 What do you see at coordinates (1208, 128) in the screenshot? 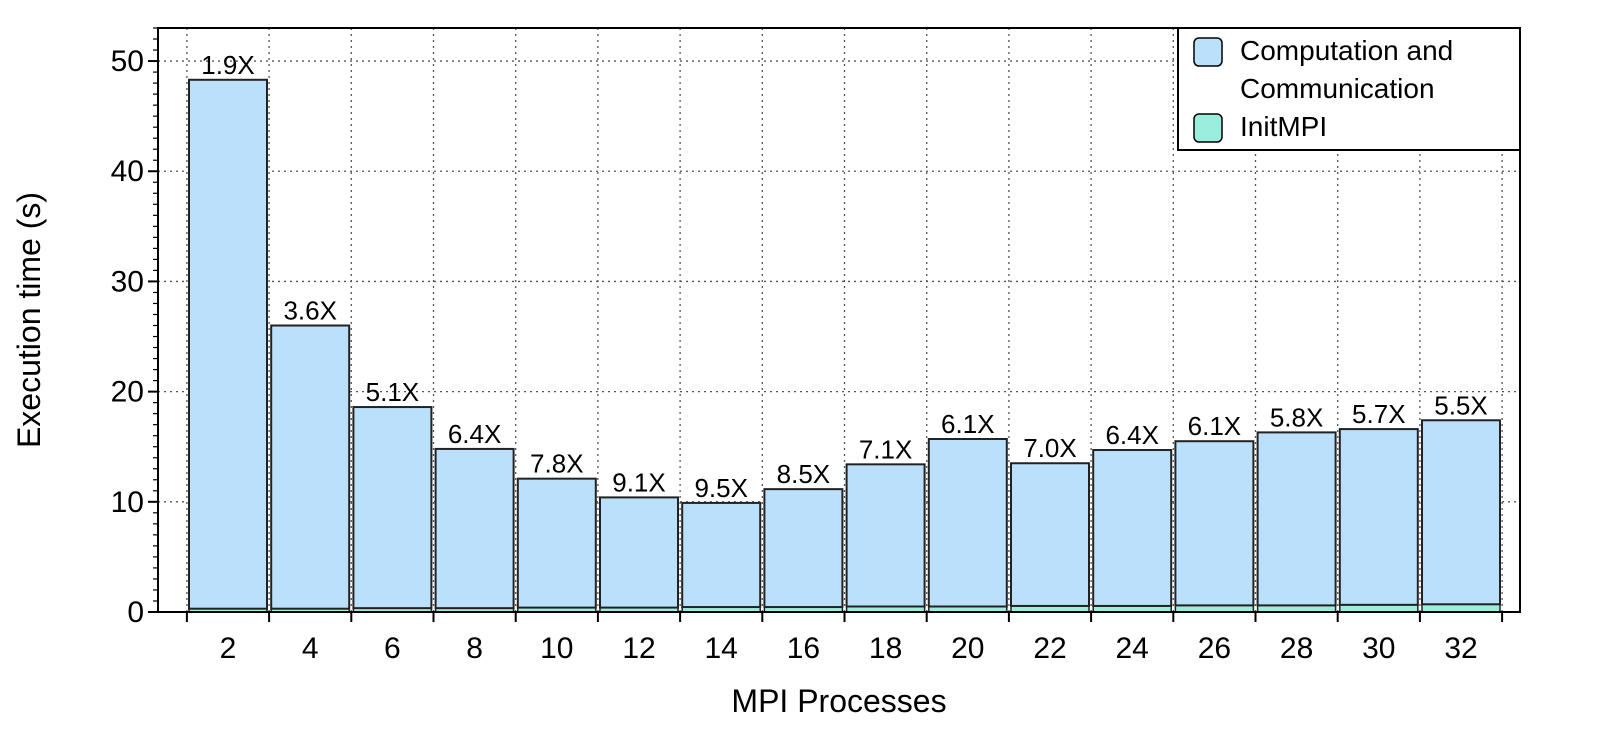
I see `legend-swatch-initmpi` at bounding box center [1208, 128].